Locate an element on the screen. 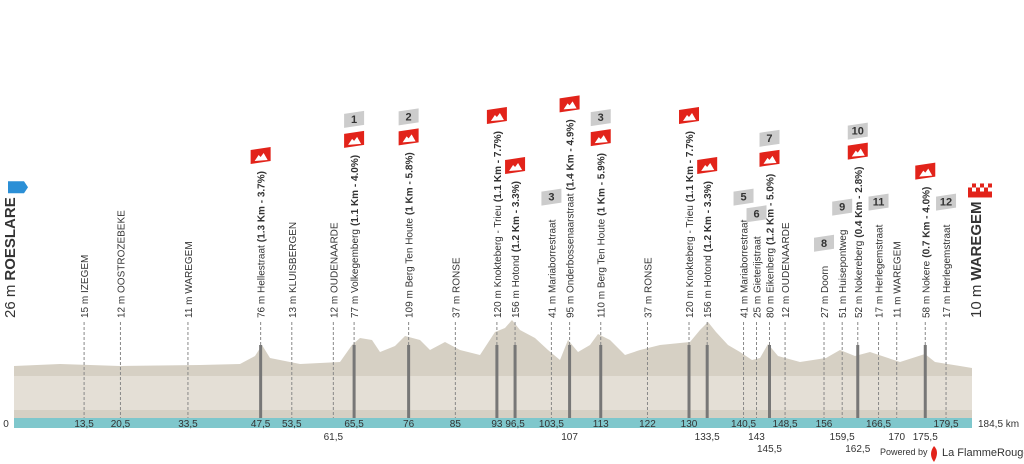 The image size is (1024, 464). waypoint-climb: (1.4 Km - 4.9%) is located at coordinates (571, 154).